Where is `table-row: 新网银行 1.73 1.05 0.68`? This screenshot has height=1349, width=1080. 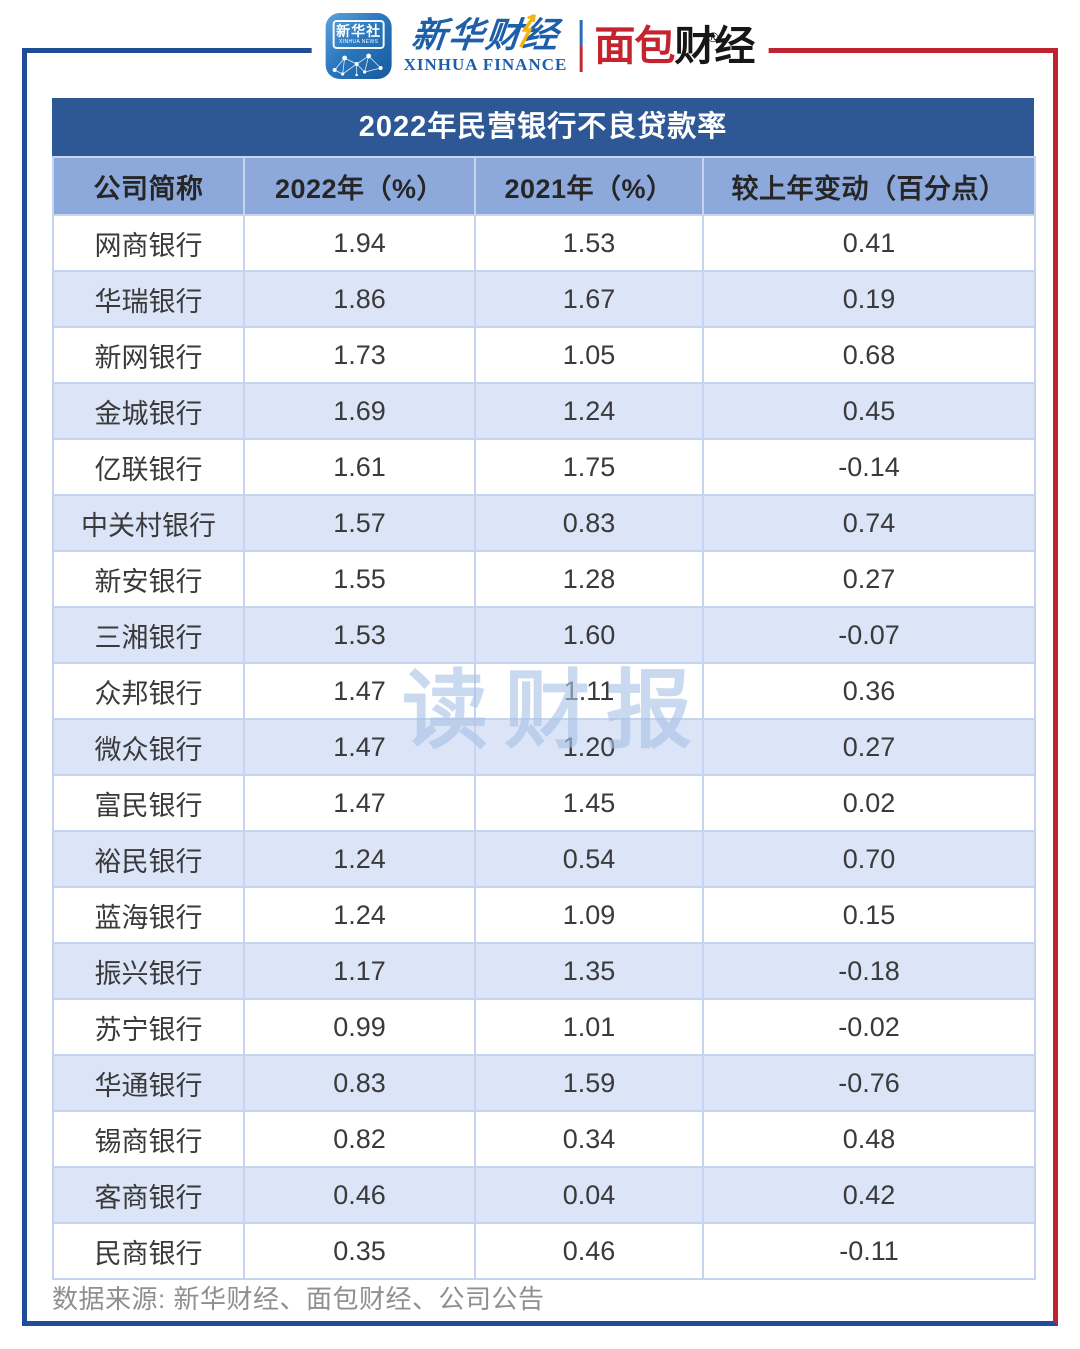 table-row: 新网银行 1.73 1.05 0.68 is located at coordinates (544, 355).